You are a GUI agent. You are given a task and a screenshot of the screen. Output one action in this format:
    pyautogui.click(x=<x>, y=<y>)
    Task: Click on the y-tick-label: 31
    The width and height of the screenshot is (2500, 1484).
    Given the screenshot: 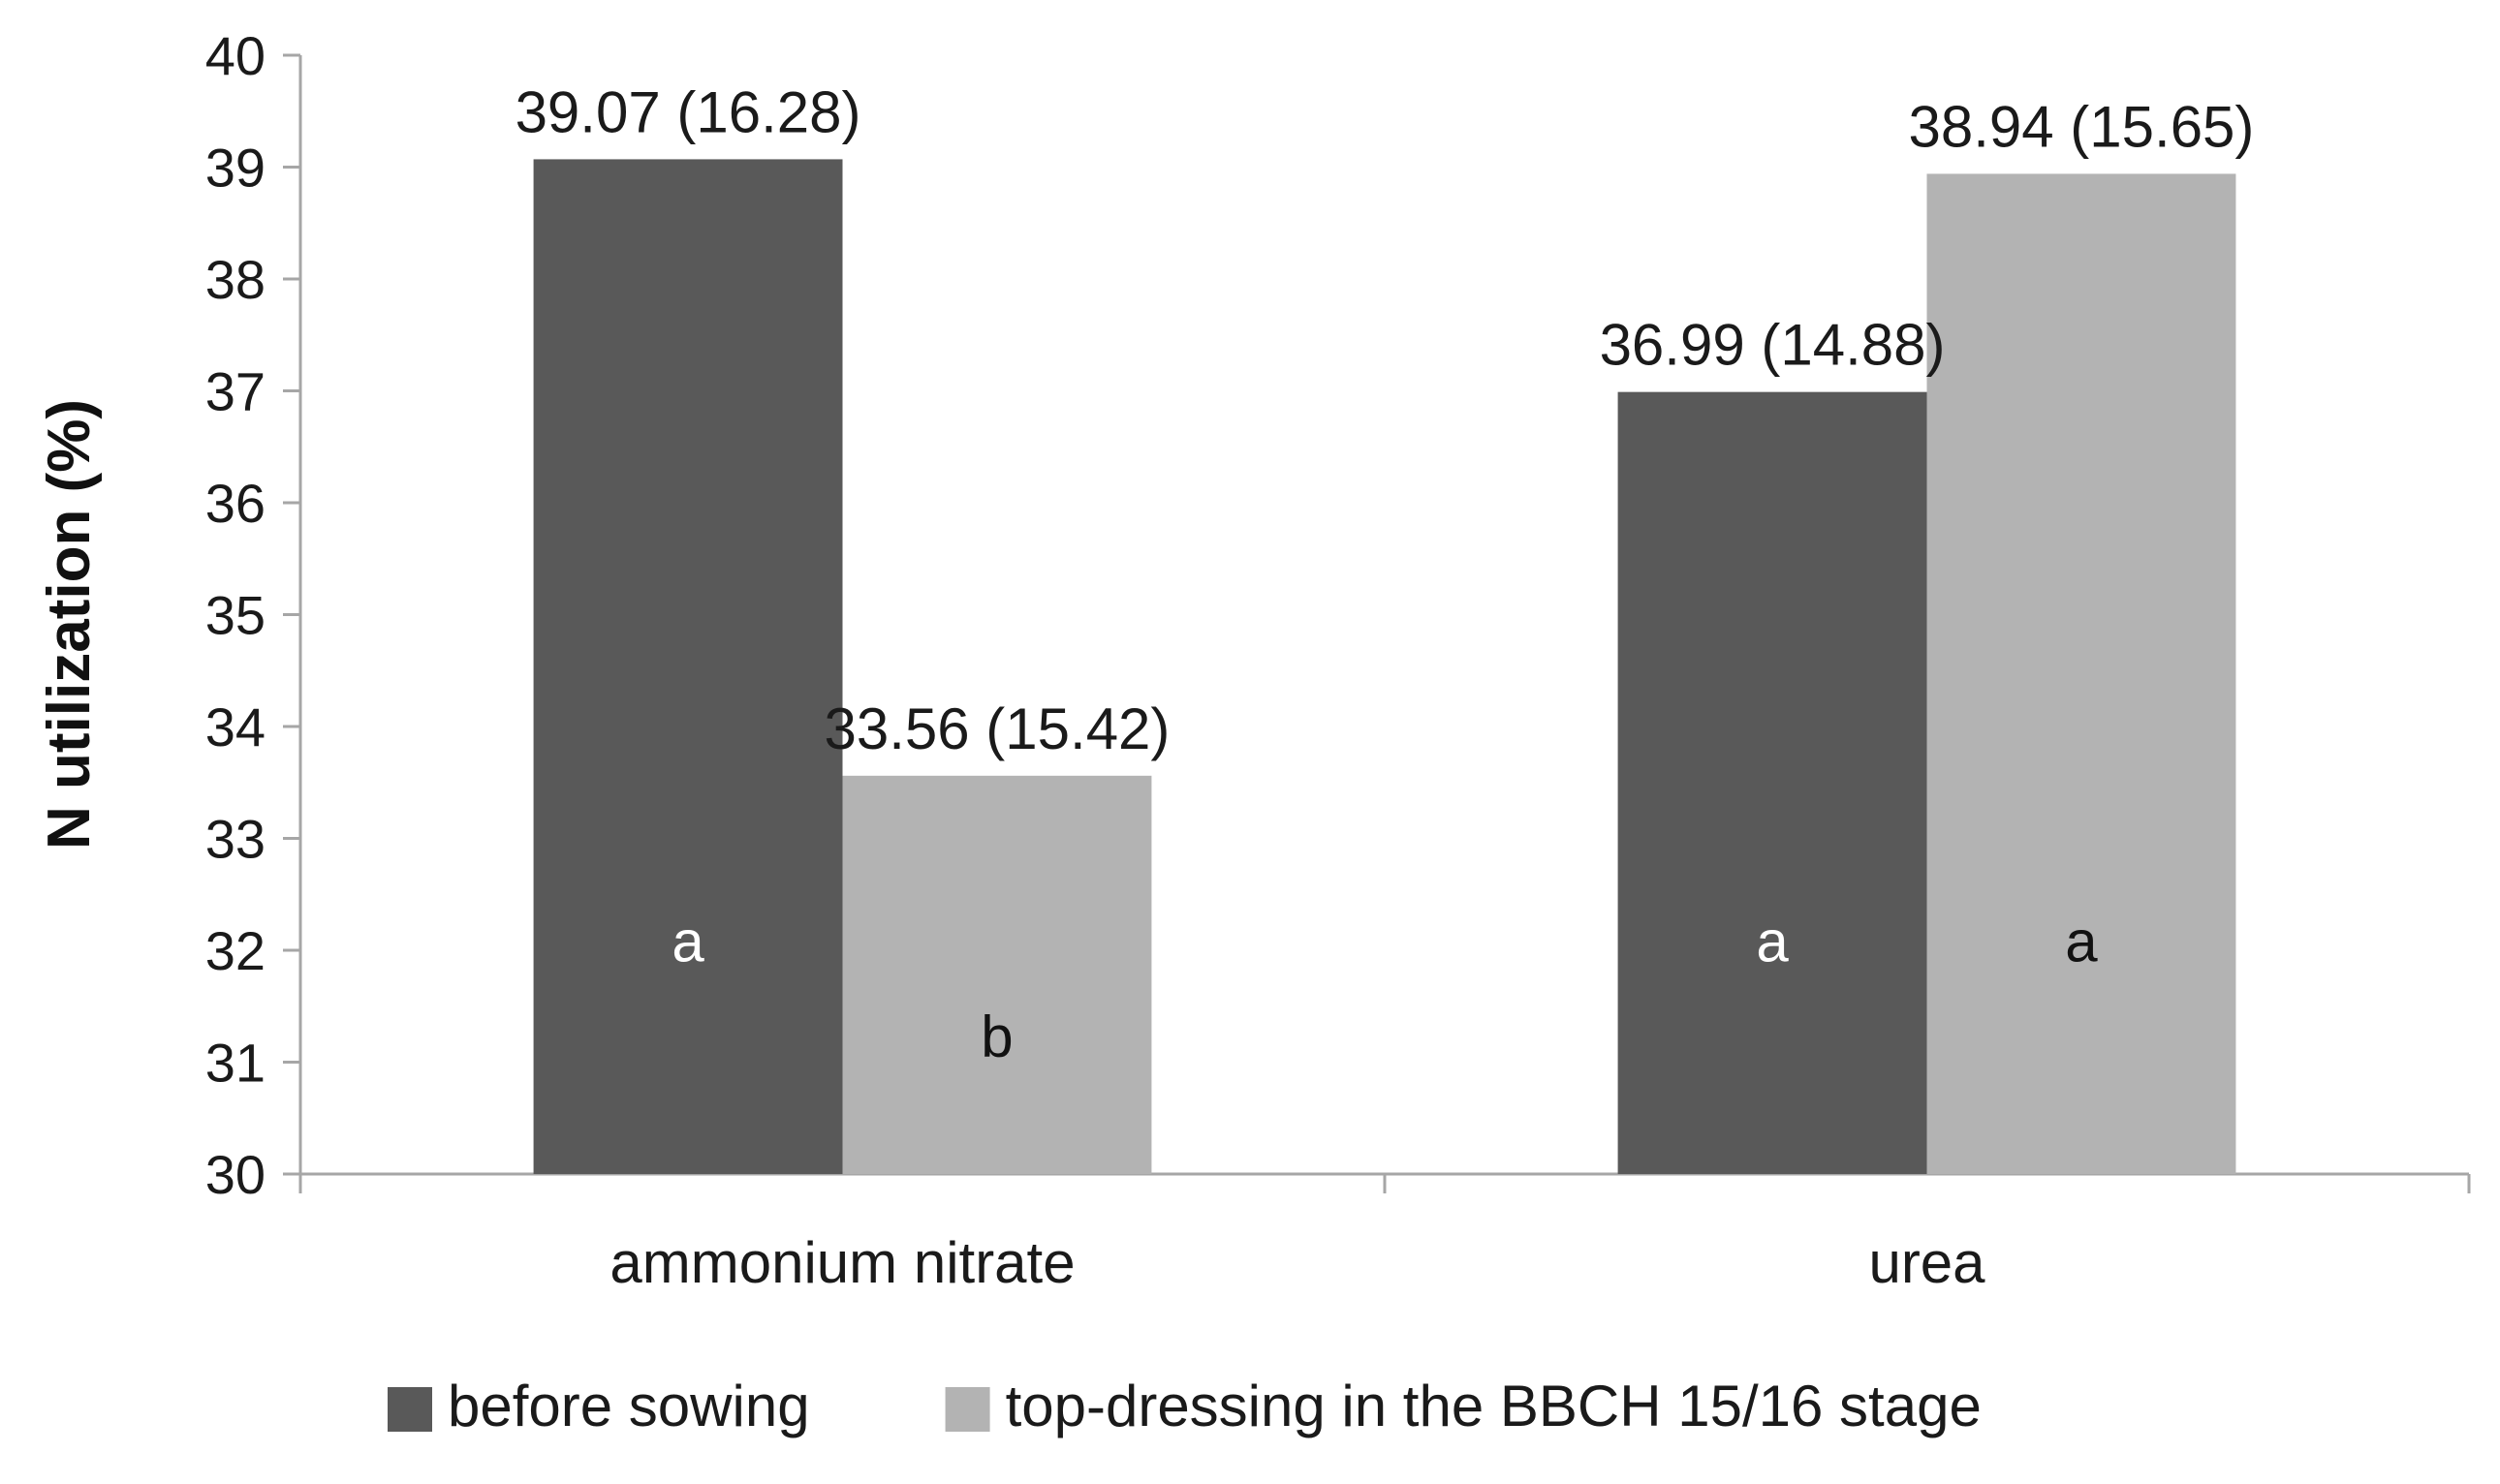 What is the action you would take?
    pyautogui.click(x=235, y=1063)
    